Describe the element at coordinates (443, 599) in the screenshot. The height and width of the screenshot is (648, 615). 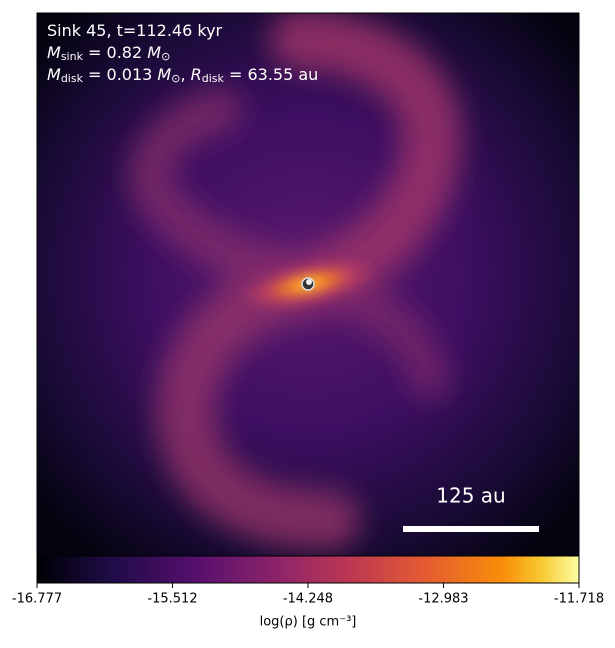
I see `colorbar-tick-label: -12.983` at that location.